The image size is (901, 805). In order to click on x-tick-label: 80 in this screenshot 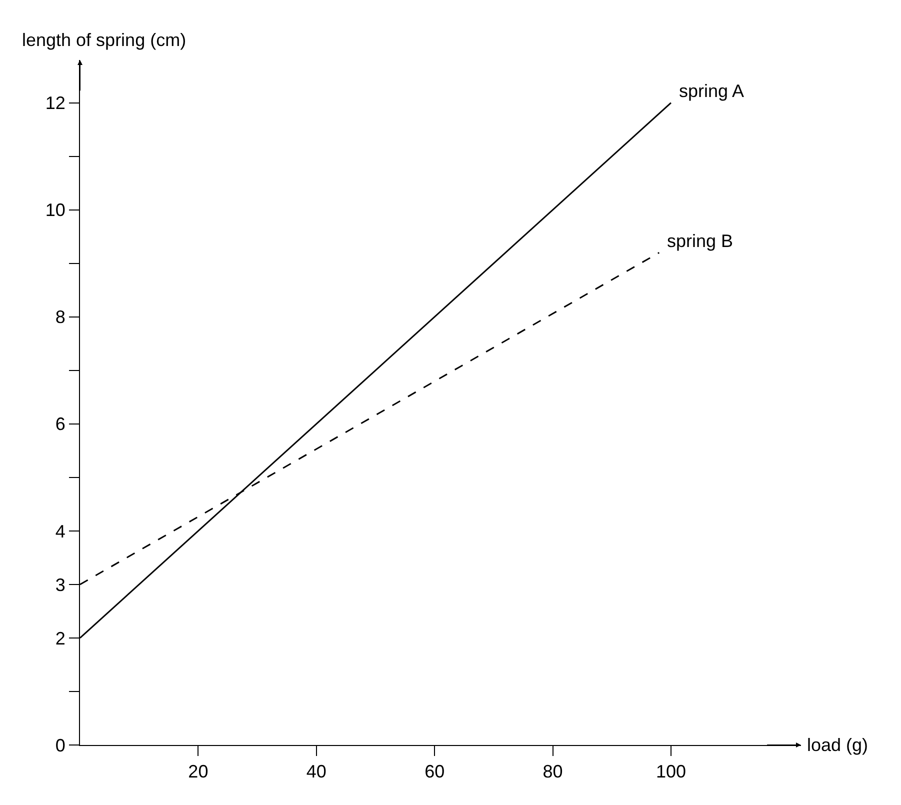, I will do `click(552, 772)`.